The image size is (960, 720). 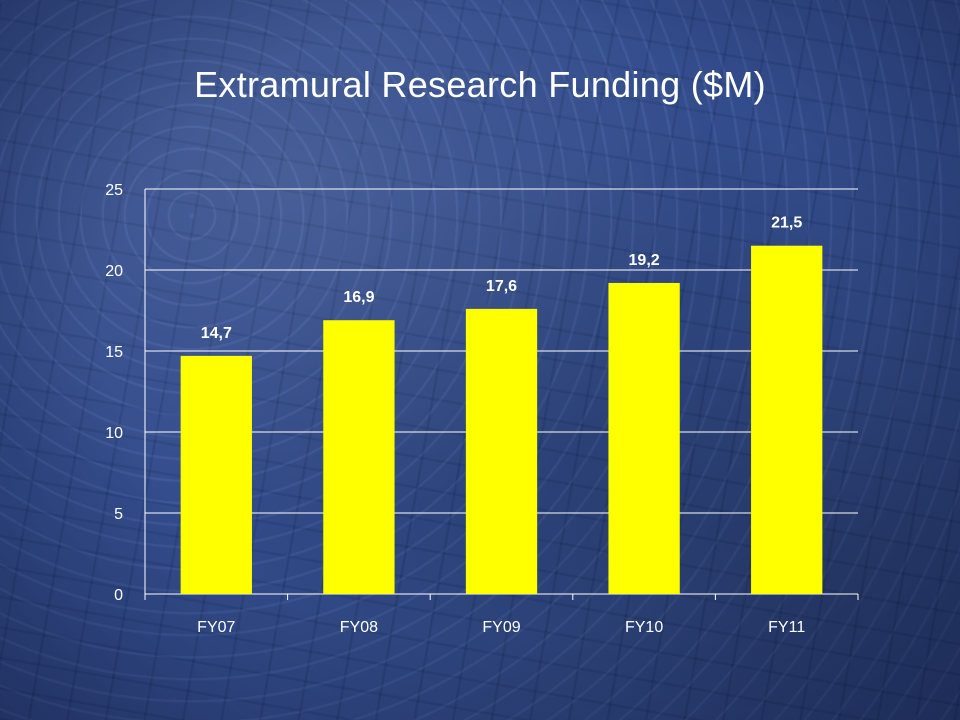 What do you see at coordinates (501, 451) in the screenshot?
I see `bar-fy09` at bounding box center [501, 451].